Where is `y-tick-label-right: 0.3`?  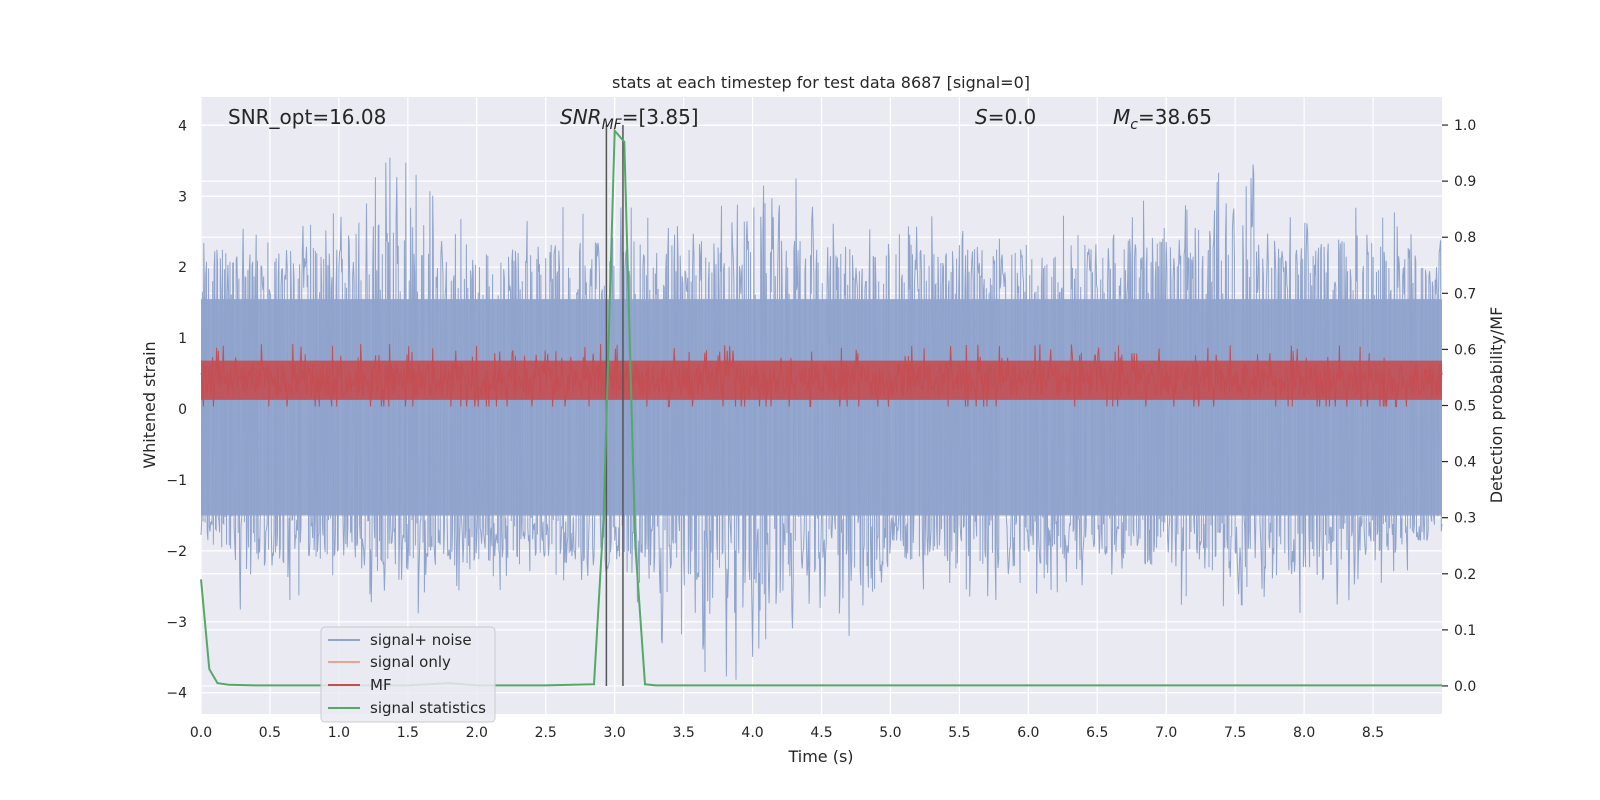 y-tick-label-right: 0.3 is located at coordinates (1465, 519).